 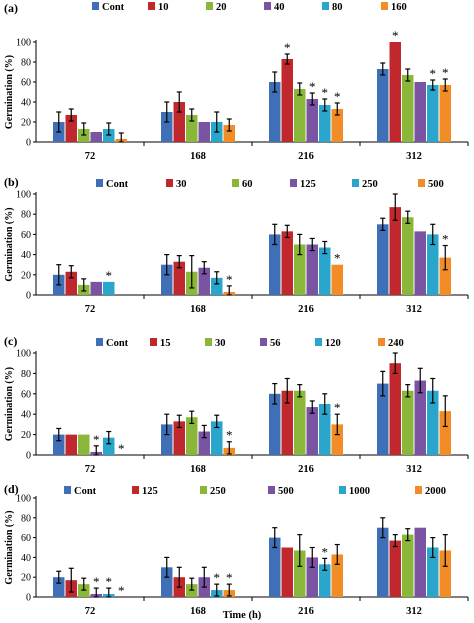 What do you see at coordinates (26, 63) in the screenshot?
I see `y-tick-label: 80` at bounding box center [26, 63].